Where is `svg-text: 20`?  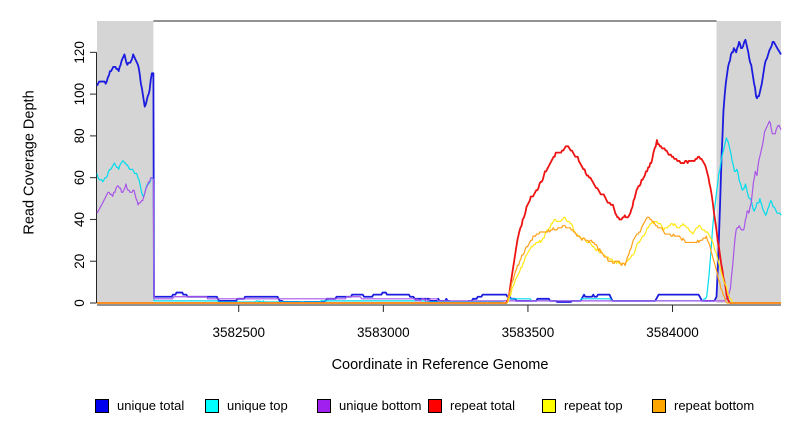
svg-text: 20 is located at coordinates (79, 261).